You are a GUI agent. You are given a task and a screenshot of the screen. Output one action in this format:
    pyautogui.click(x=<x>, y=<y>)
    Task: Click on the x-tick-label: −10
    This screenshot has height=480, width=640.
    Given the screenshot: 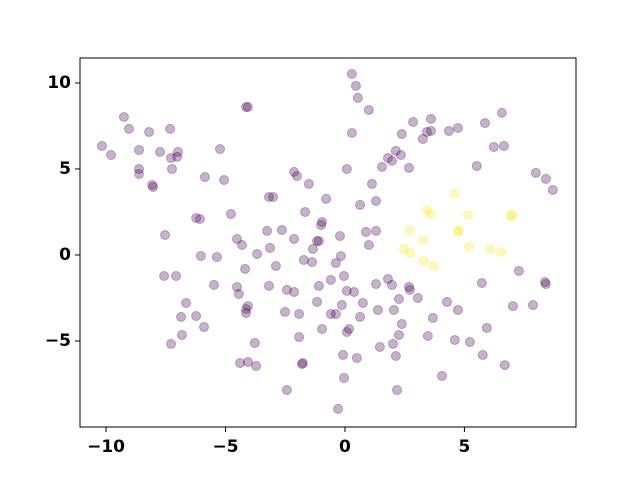 What is the action you would take?
    pyautogui.click(x=106, y=447)
    